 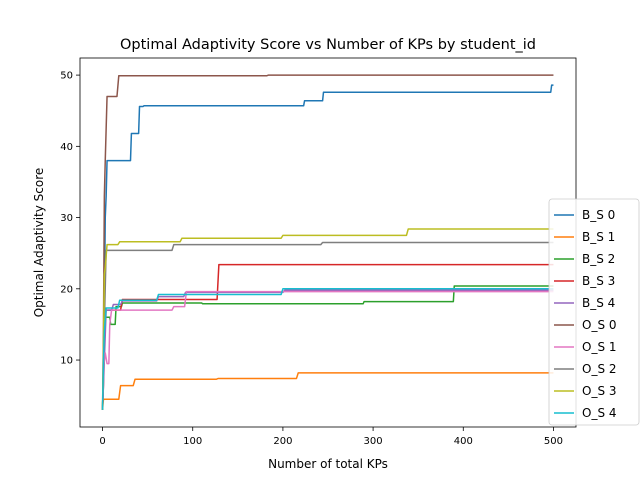 What do you see at coordinates (599, 325) in the screenshot?
I see `legend-label: O_S 0` at bounding box center [599, 325].